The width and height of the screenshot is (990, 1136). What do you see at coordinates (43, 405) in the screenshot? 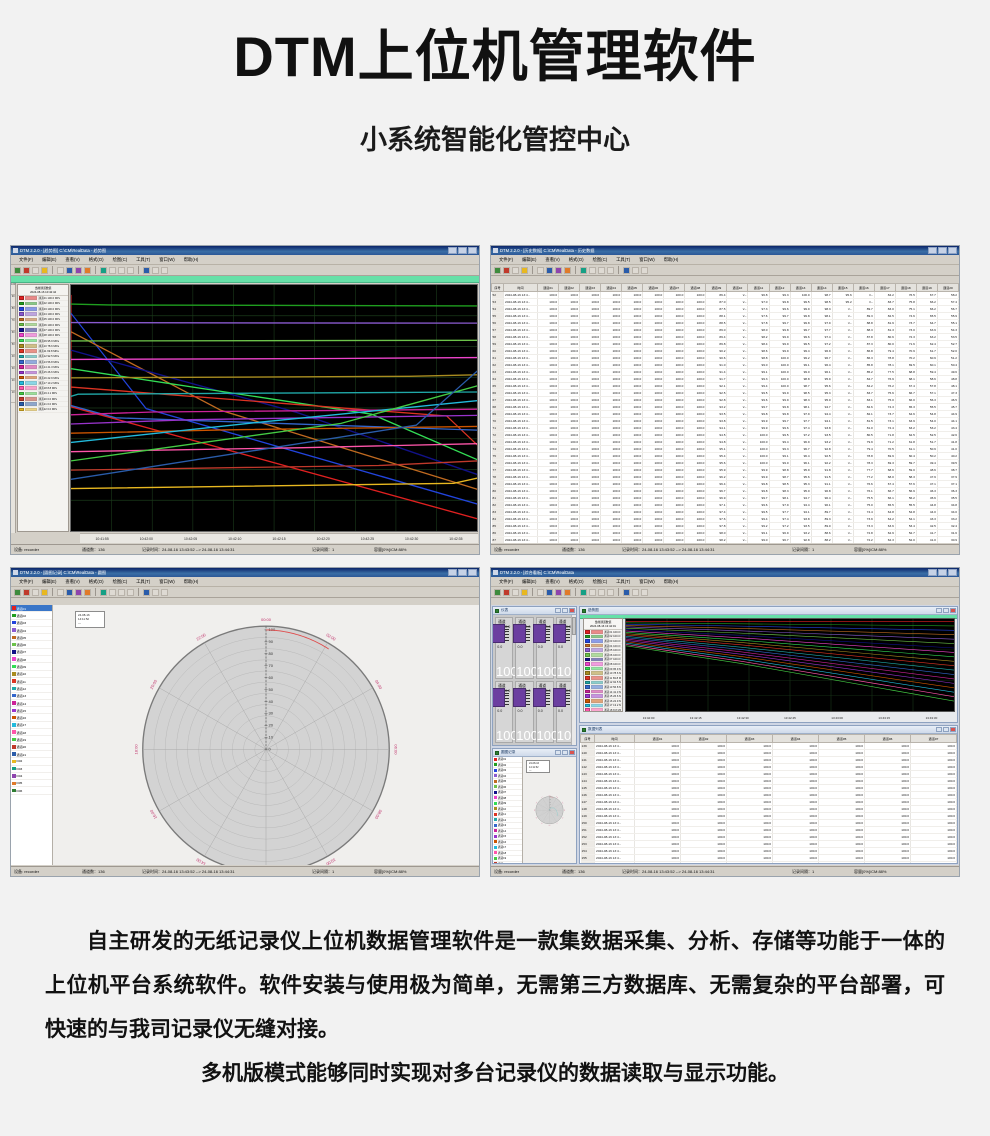
I see `legend-row: 通道21 0.0 MPa` at bounding box center [43, 405].